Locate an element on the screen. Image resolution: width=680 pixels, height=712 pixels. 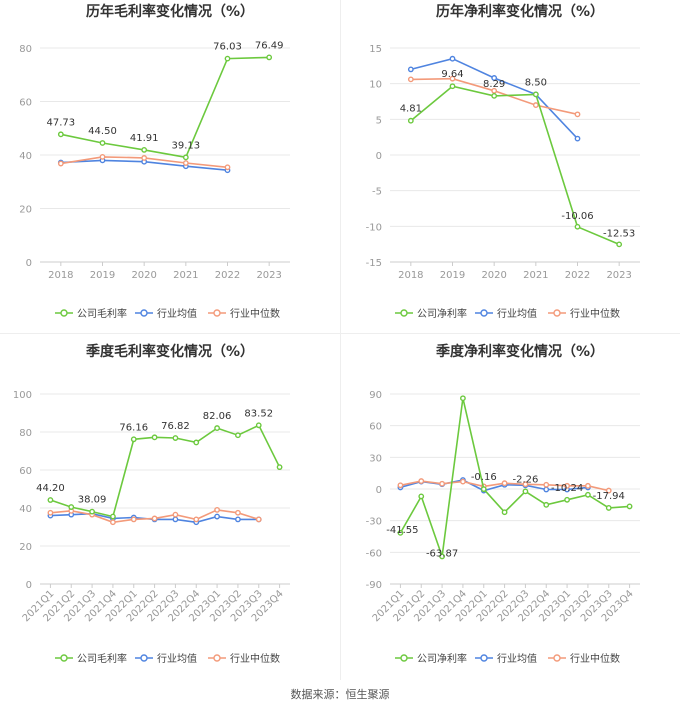
x-tick-label: 2023 is located at coordinates (618, 275).